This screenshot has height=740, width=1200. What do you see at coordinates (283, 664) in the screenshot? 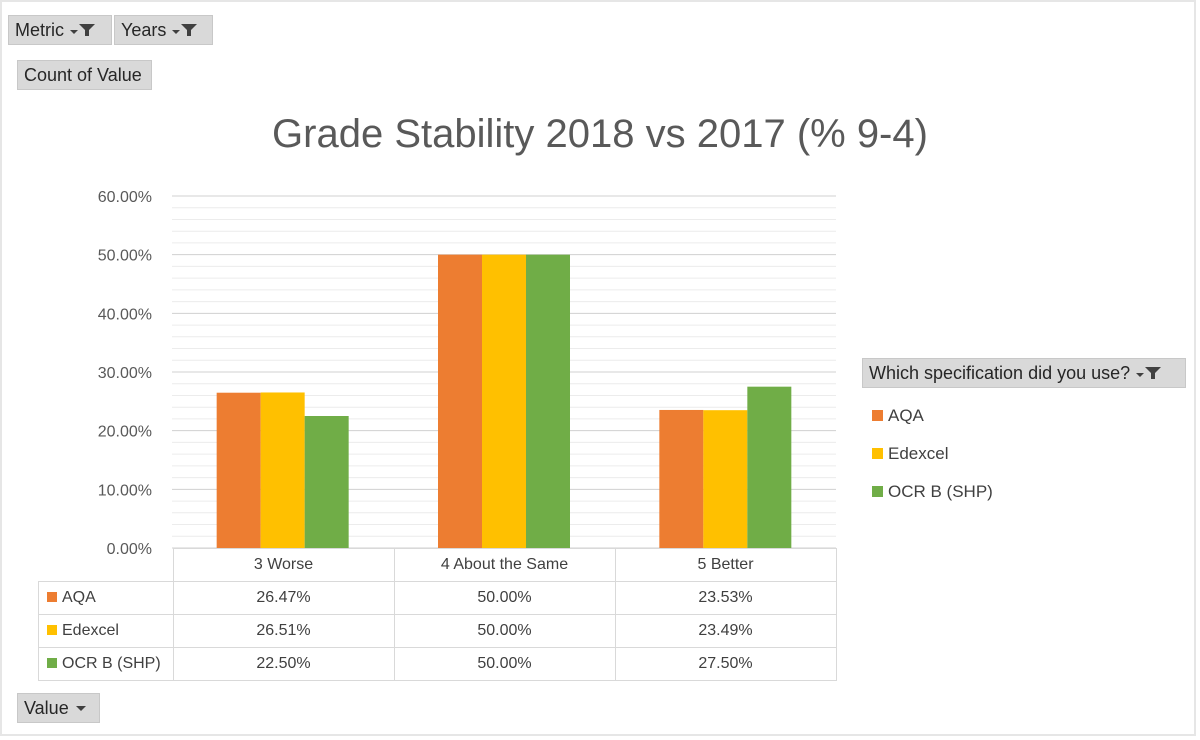
I see `data-table-cell: 22.50%` at bounding box center [283, 664].